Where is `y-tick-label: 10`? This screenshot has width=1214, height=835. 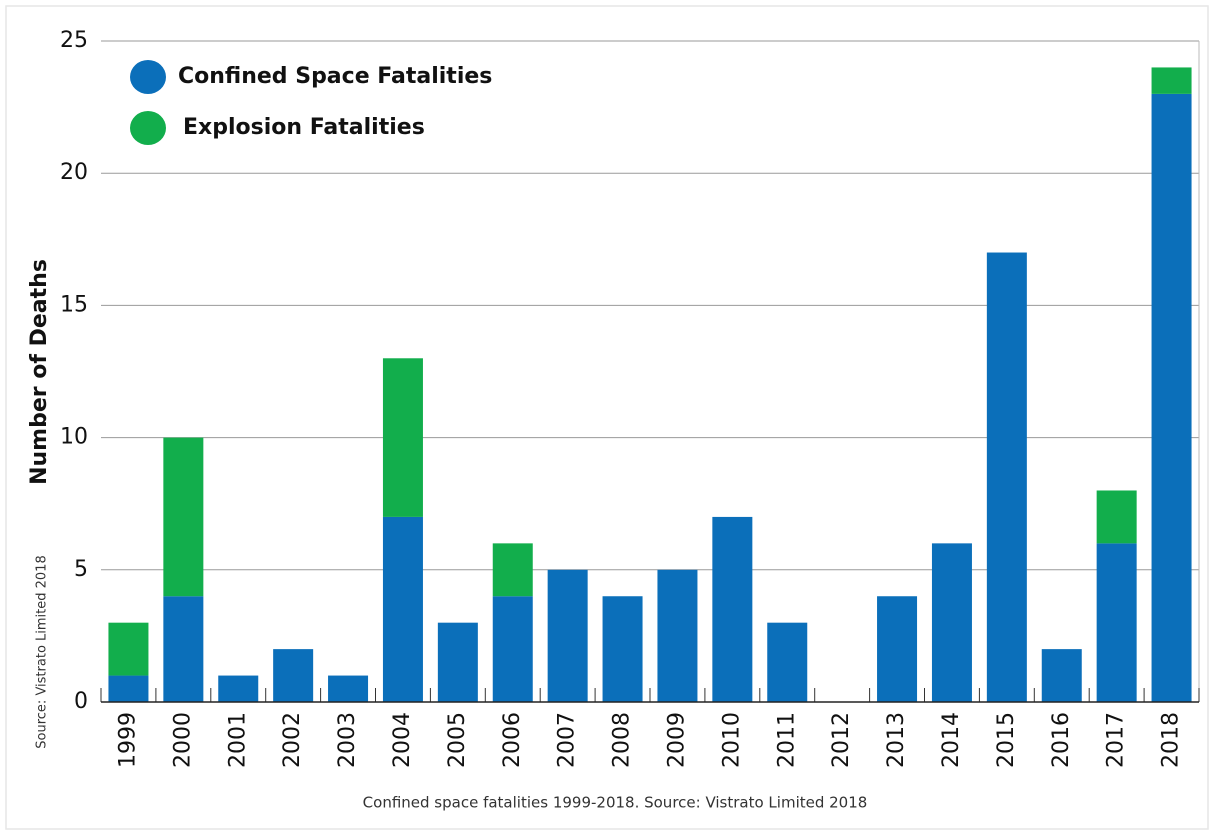 y-tick-label: 10 is located at coordinates (74, 437).